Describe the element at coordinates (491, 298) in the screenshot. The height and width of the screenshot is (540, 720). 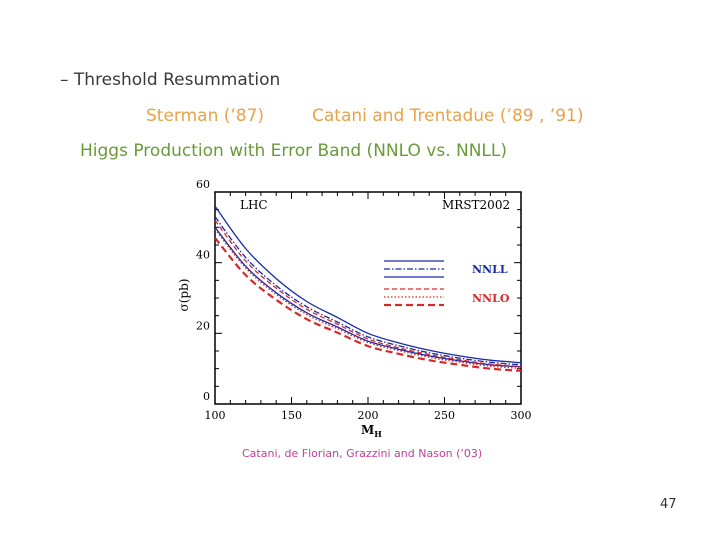
I see `legend-label-nnlo: NNLO` at that location.